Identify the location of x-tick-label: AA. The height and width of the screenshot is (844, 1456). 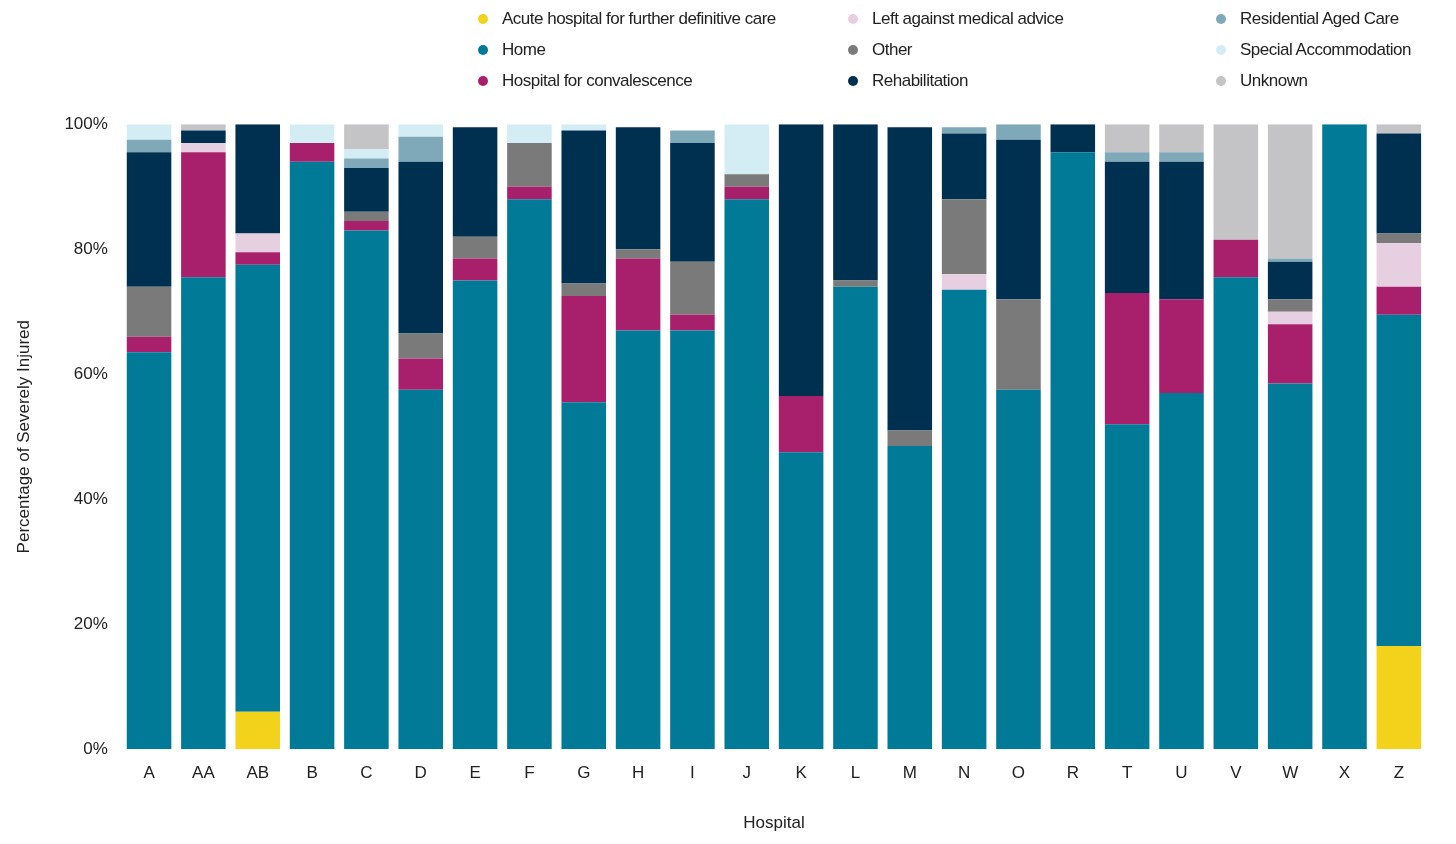
(204, 773).